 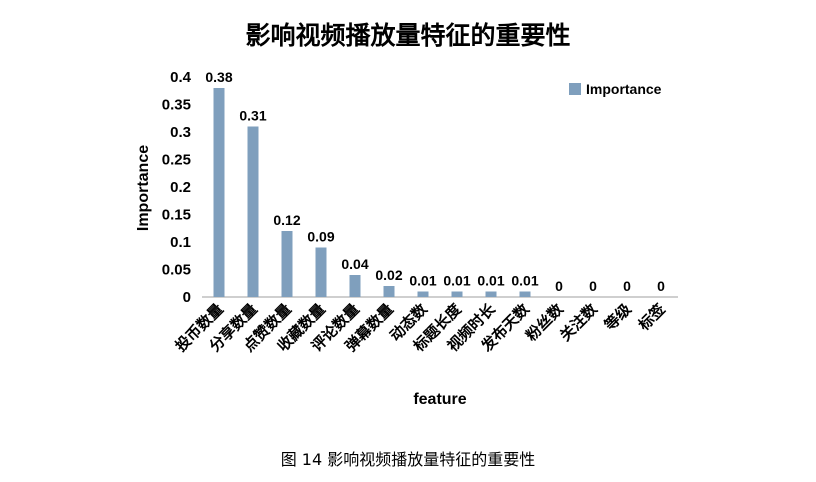 What do you see at coordinates (407, 35) in the screenshot?
I see `chart-title: 影响视频播放量特征的重要性` at bounding box center [407, 35].